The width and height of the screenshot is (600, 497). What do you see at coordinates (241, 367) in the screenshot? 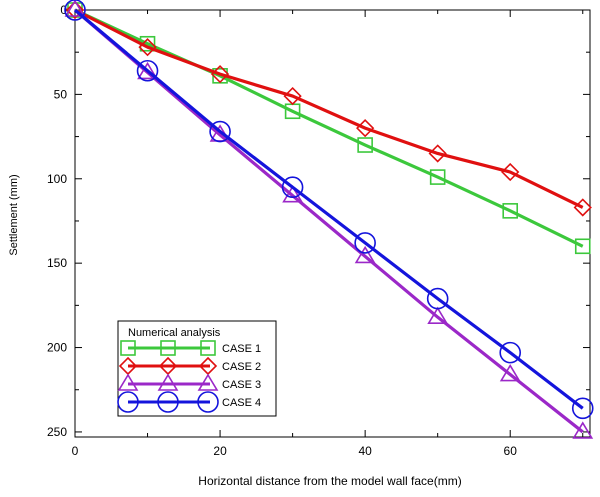
I see `legend-label-2: CASE 2` at bounding box center [241, 367].